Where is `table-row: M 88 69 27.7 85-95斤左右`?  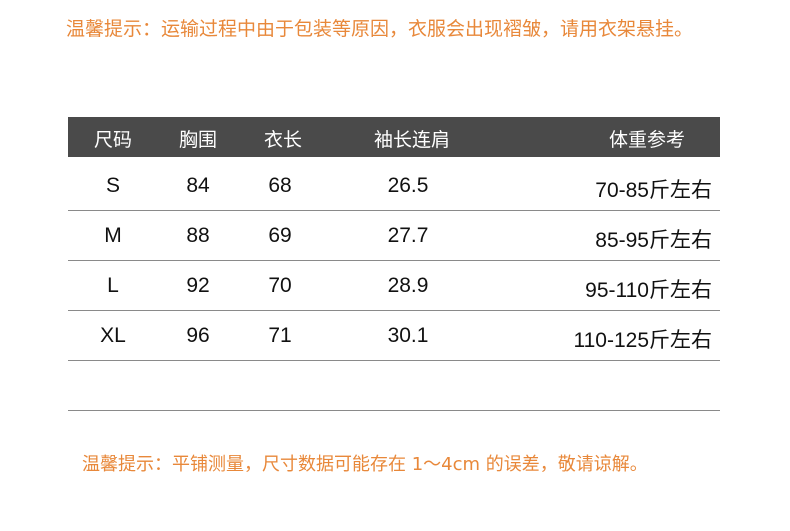
table-row: M 88 69 27.7 85-95斤左右 is located at coordinates (394, 235).